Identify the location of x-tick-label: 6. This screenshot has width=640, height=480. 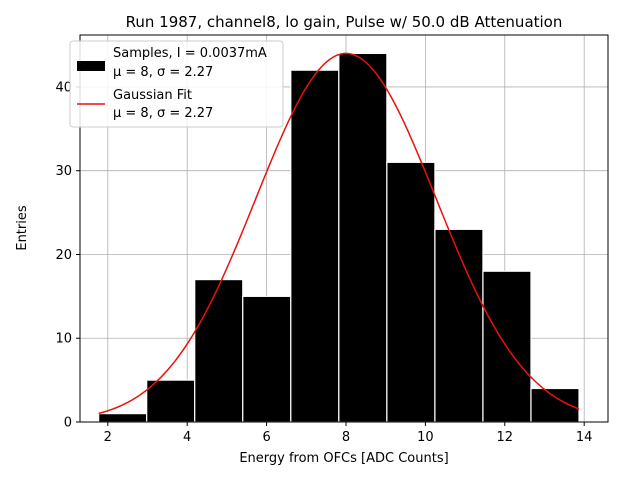
(266, 437).